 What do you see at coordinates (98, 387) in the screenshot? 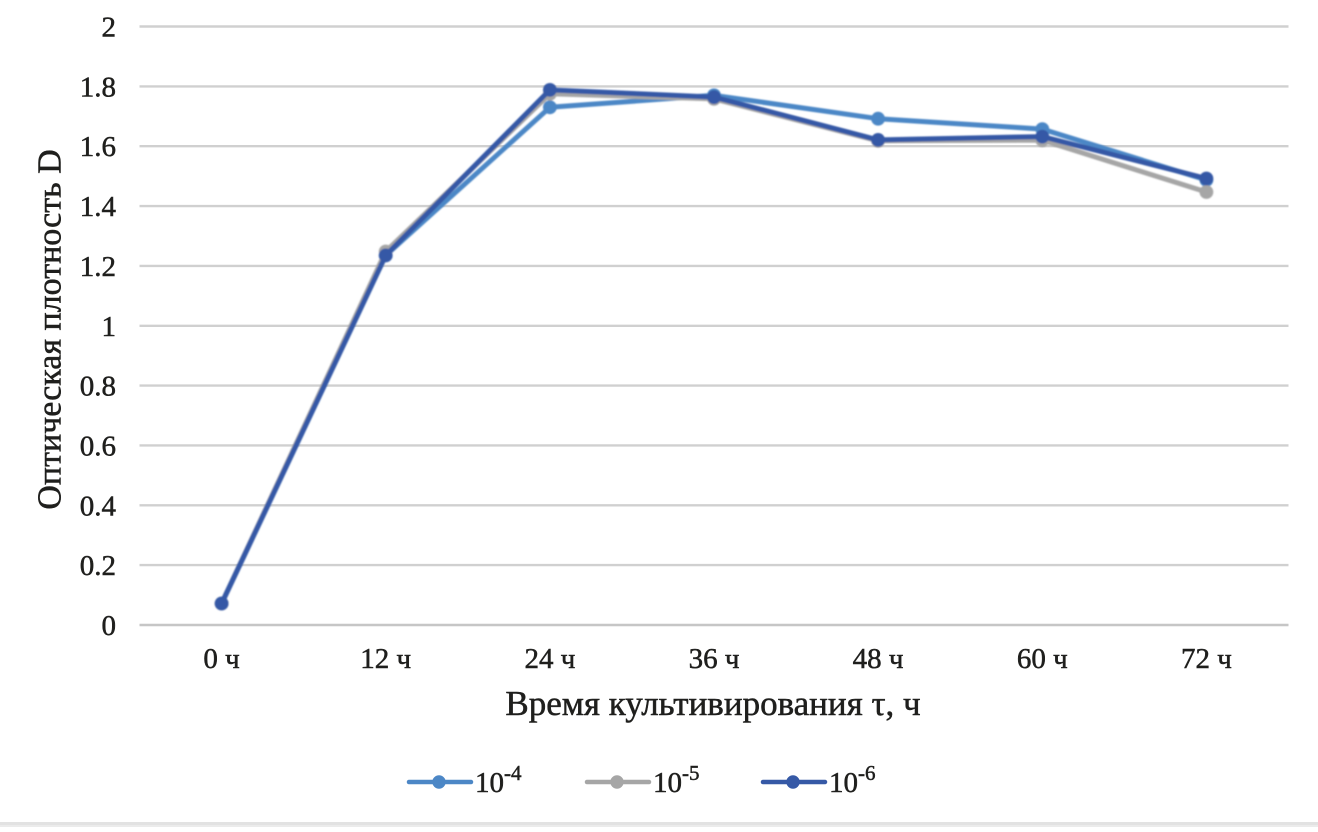
I see `svg-text: 0.8` at bounding box center [98, 387].